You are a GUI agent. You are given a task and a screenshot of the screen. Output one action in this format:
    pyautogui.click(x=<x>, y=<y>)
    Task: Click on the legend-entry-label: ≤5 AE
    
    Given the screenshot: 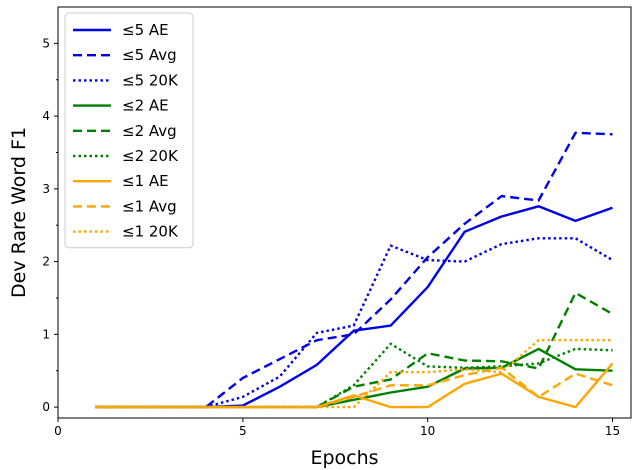 What is the action you would take?
    pyautogui.click(x=145, y=30)
    